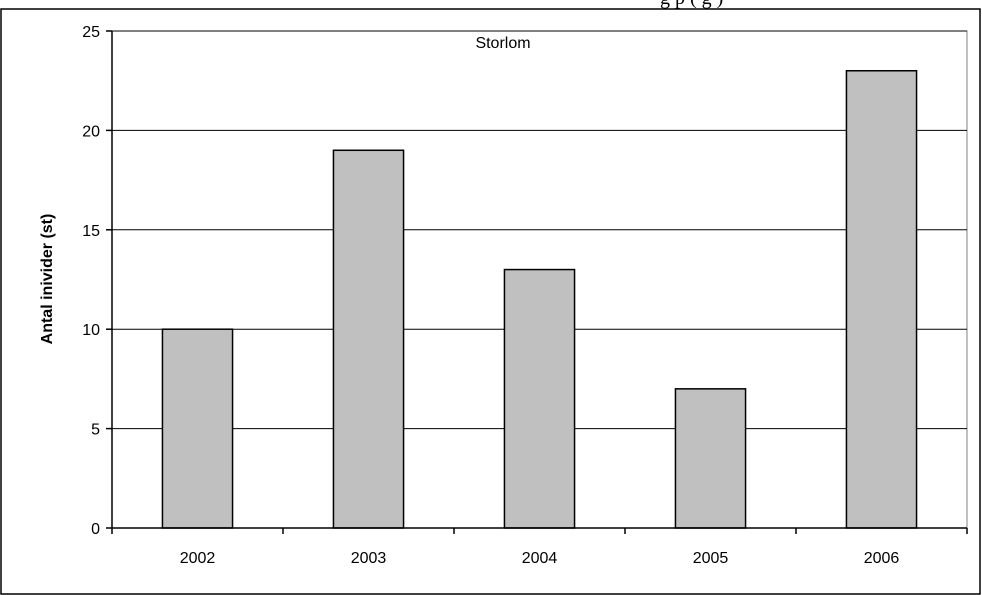  I want to click on bar-2002, so click(197, 428).